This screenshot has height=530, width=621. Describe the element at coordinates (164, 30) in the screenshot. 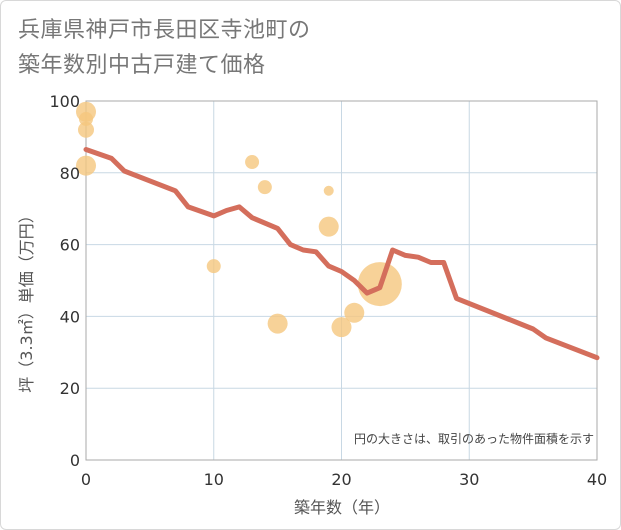

I see `title-line-1: 兵庫県神戸市長田区寺池町の` at that location.